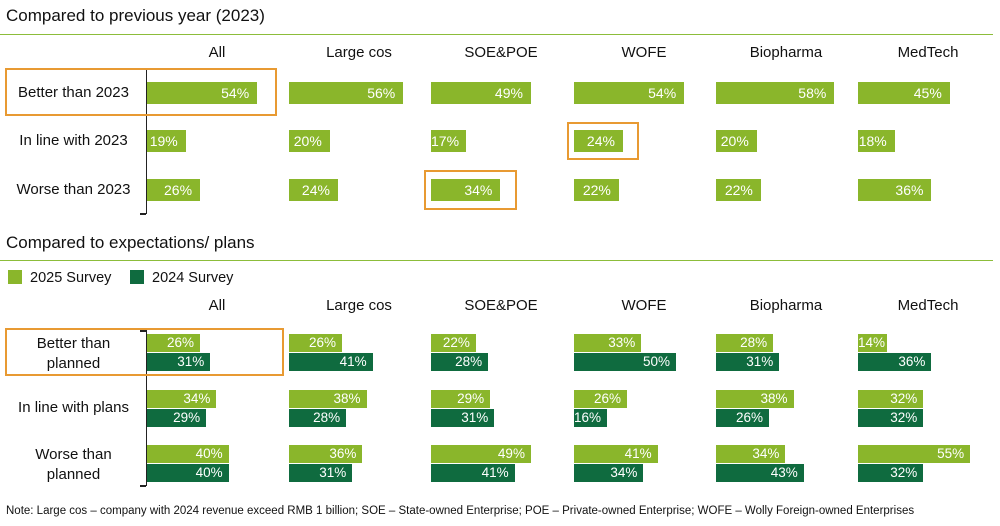  Describe the element at coordinates (511, 453) in the screenshot. I see `bar-bottom-2025-soe-poe-worse-than-planned-label: 49%` at that location.